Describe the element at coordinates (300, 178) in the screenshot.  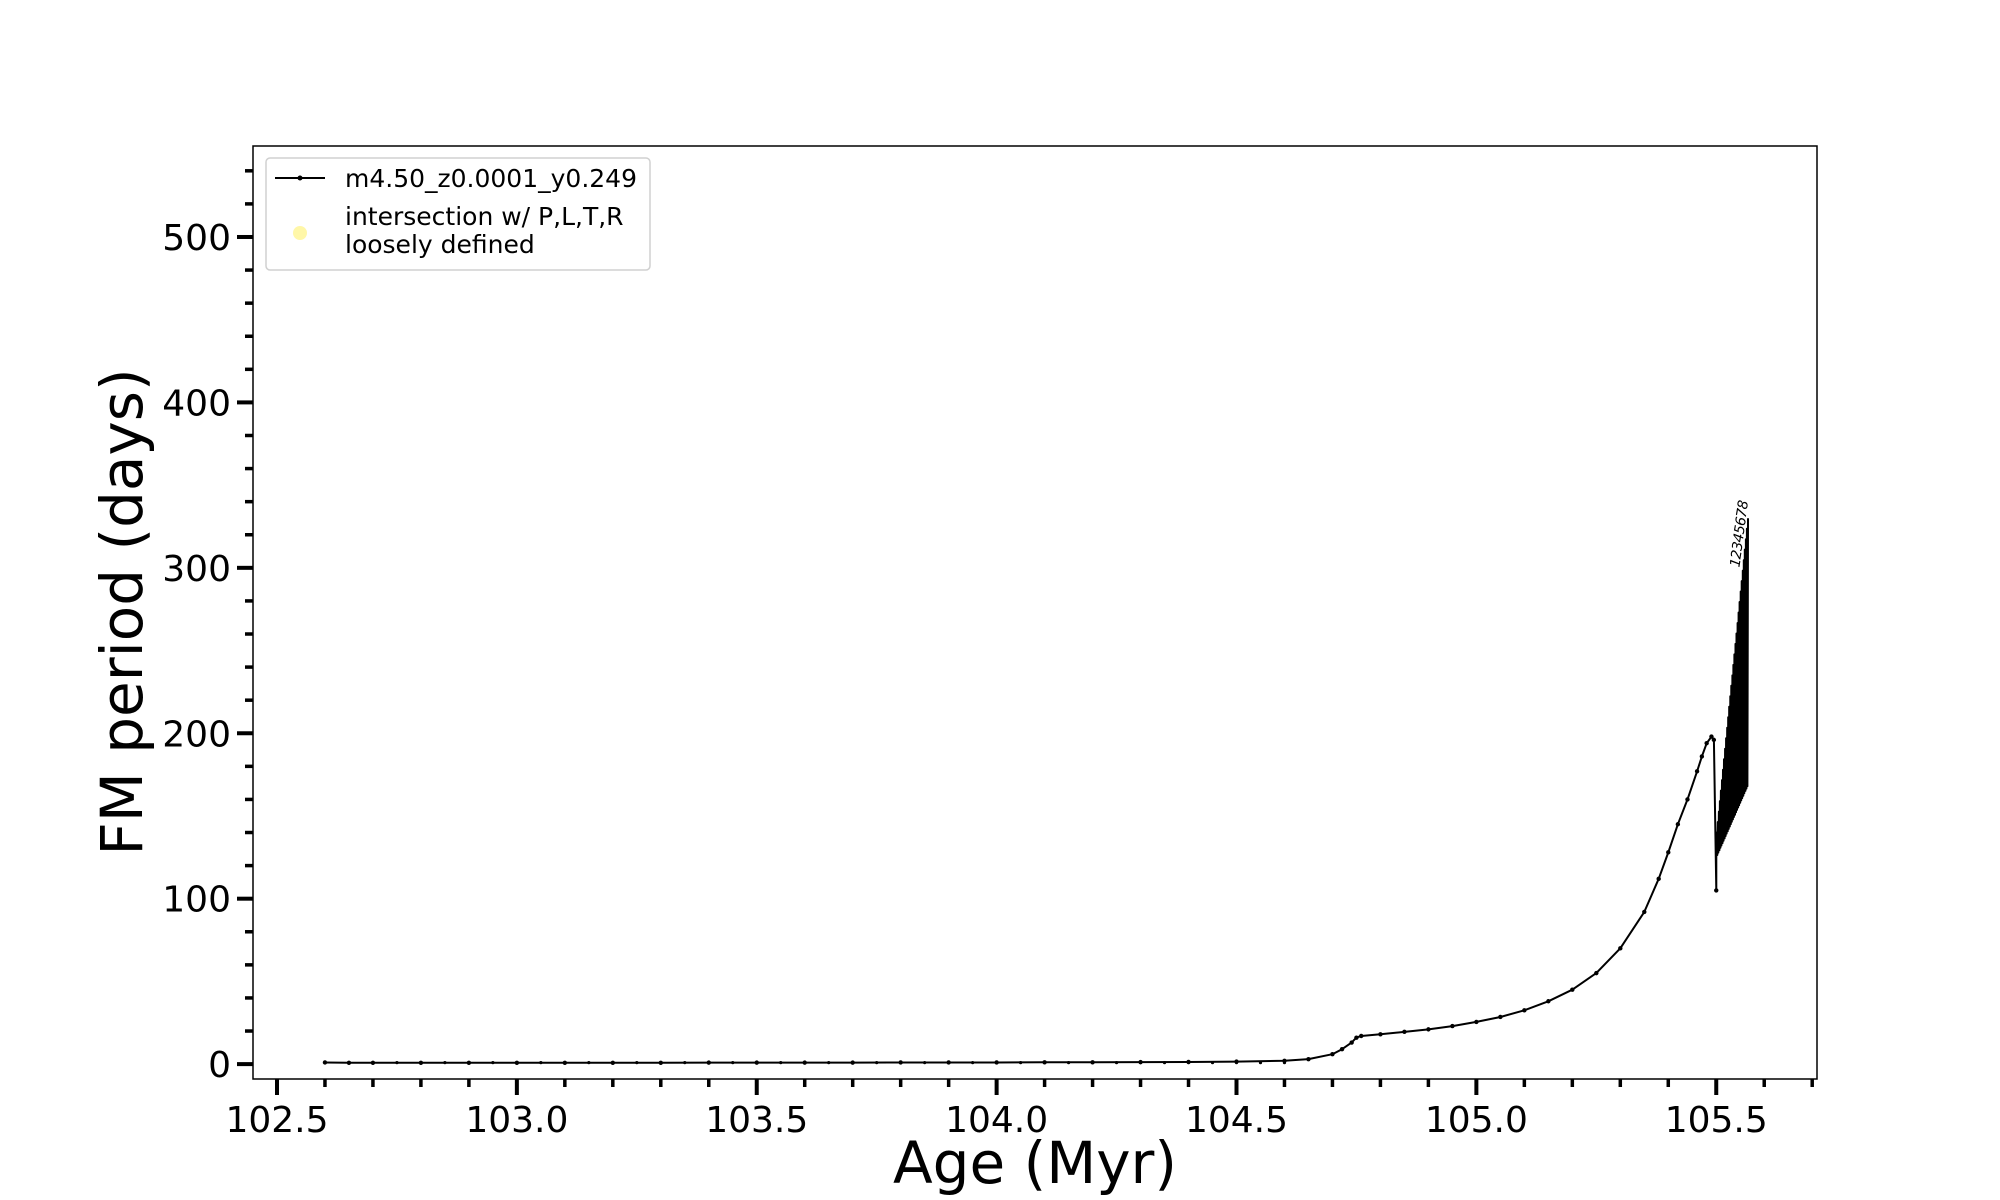
I see `legend-line-dot` at that location.